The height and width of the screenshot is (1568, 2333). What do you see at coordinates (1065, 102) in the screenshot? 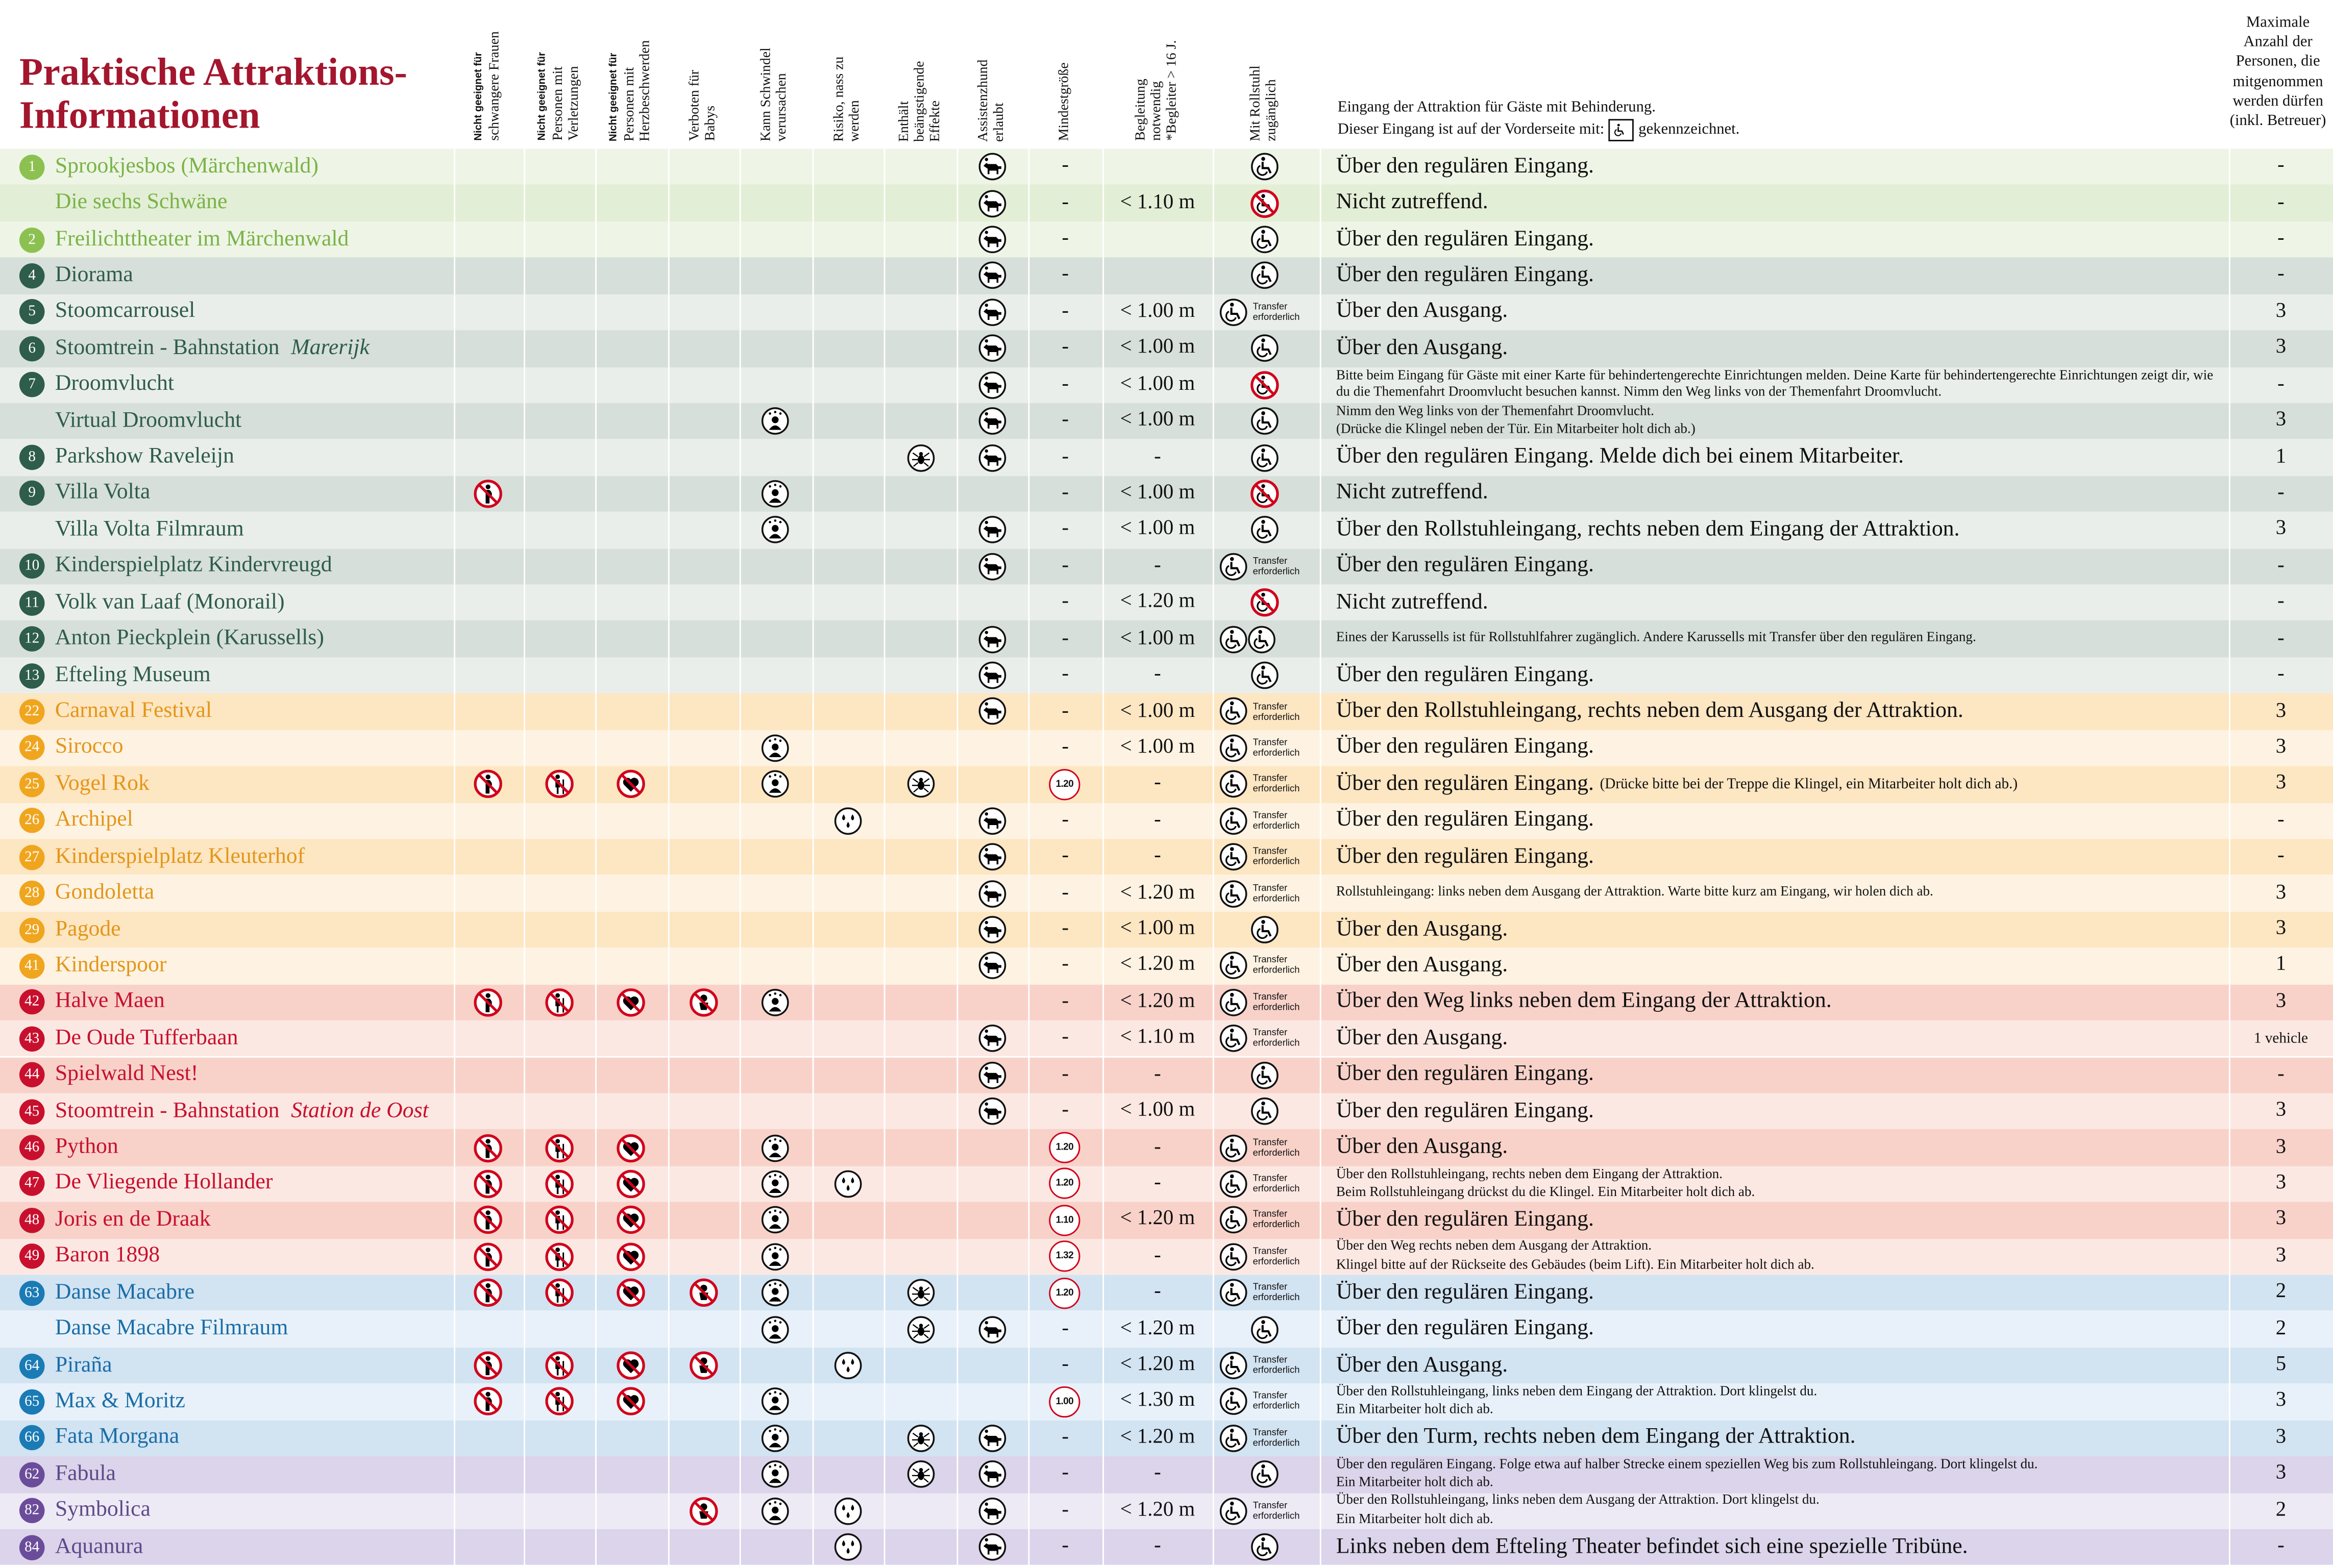
I see `column-header: Mindestgröße` at bounding box center [1065, 102].